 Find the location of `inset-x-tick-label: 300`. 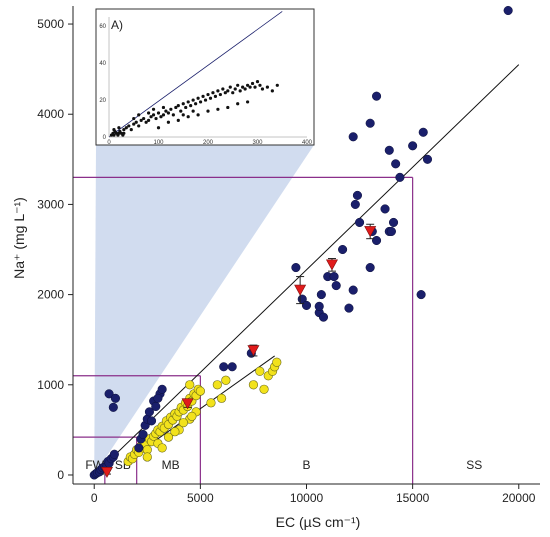

inset-x-tick-label: 300 is located at coordinates (257, 143).